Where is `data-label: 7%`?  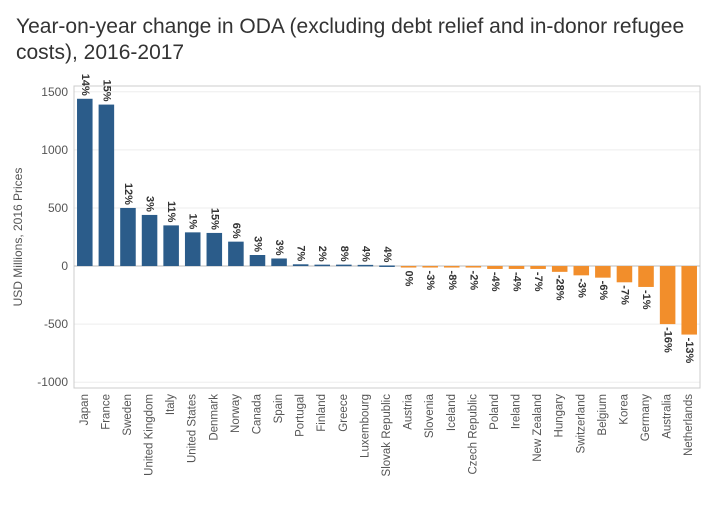
data-label: 7% is located at coordinates (301, 253).